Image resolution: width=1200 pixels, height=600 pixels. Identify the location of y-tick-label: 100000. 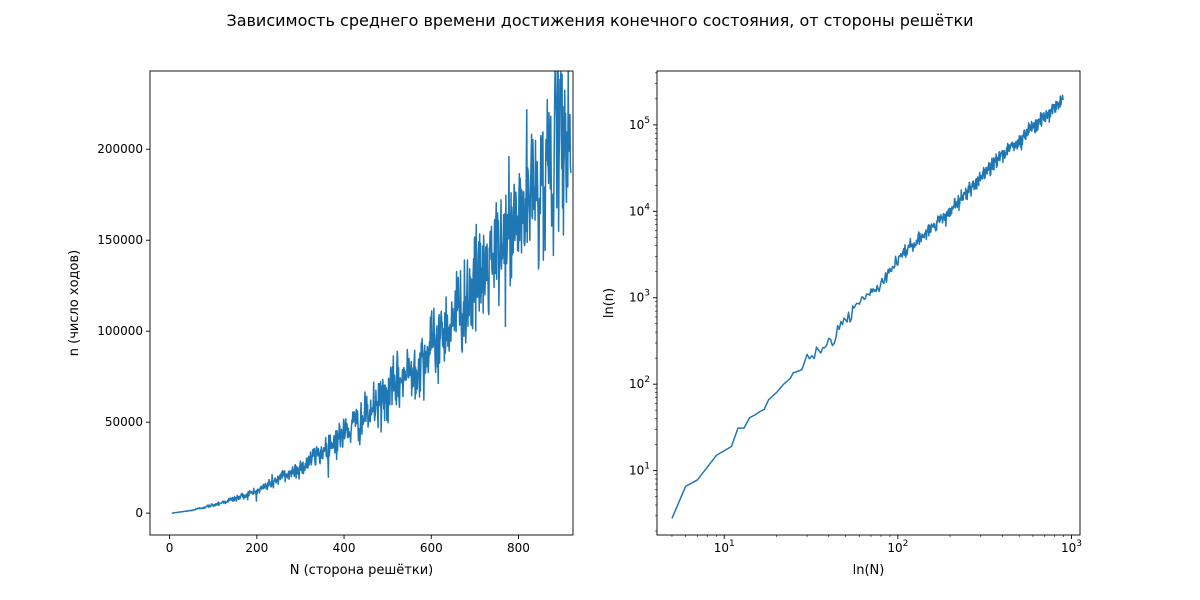
(120, 331).